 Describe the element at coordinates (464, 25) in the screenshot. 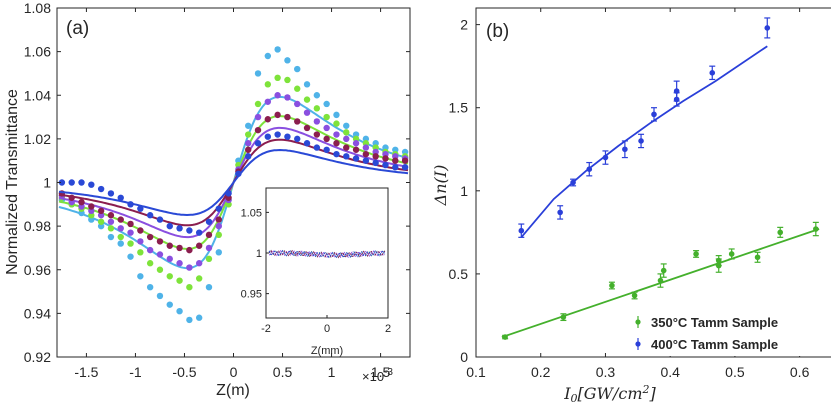

I see `panel-b-ytick-label: 2` at that location.